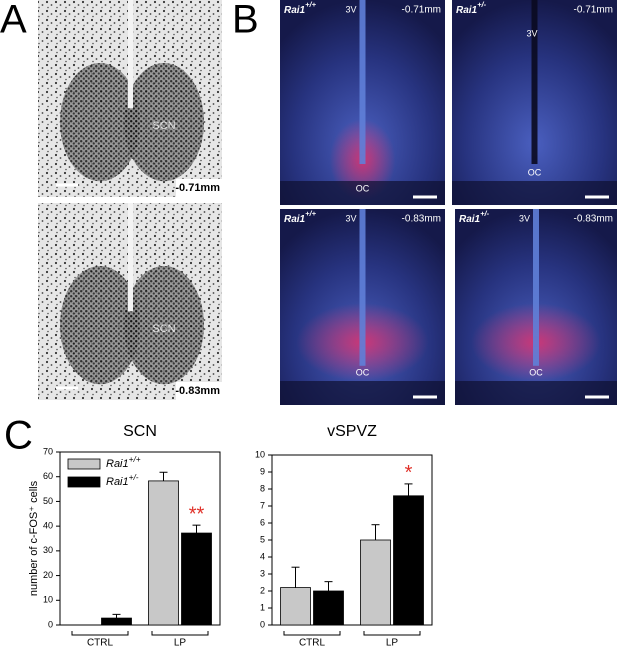 This screenshot has height=649, width=617. Describe the element at coordinates (123, 462) in the screenshot. I see `legend-label: Rai1+/+` at that location.